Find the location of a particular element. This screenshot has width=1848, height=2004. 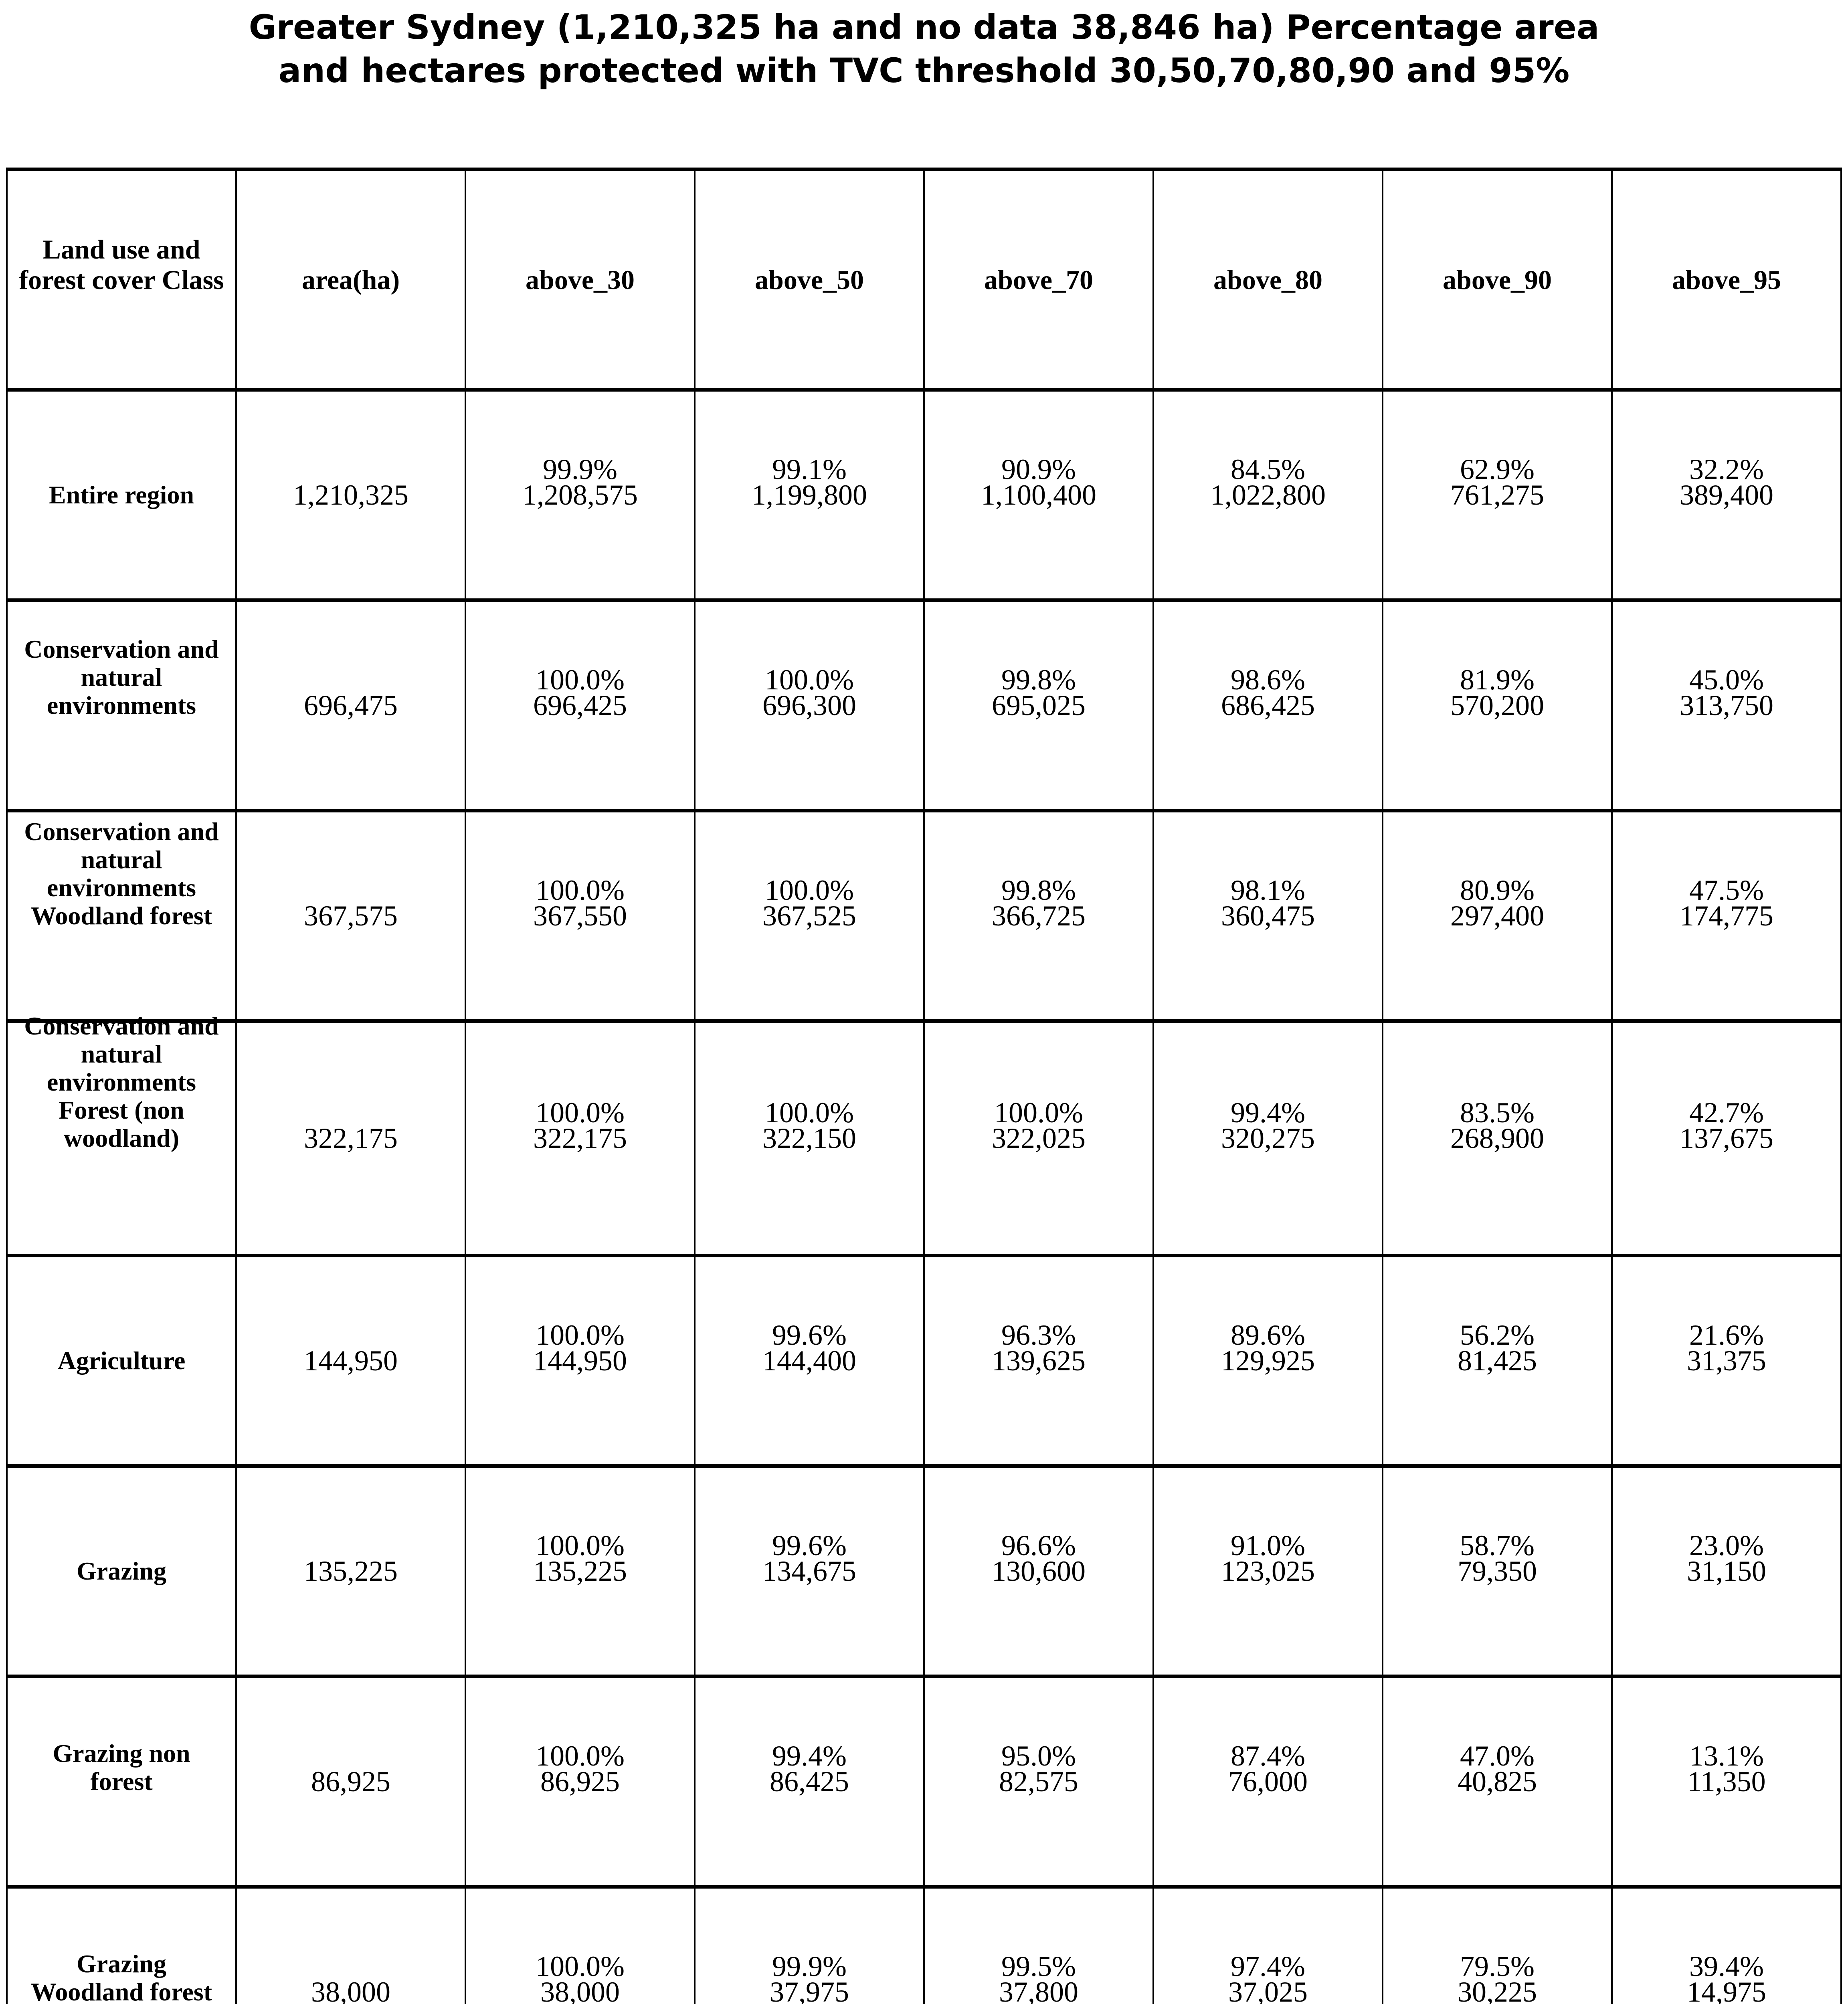

cell-above-95: 21.6% 31,375 is located at coordinates (1726, 1361).